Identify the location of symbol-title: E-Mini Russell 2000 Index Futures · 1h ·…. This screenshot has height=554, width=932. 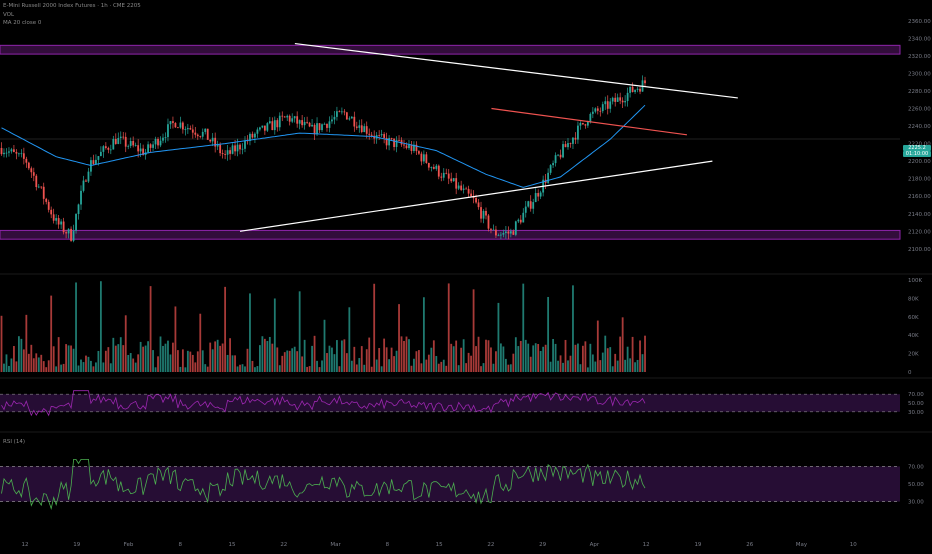
(72, 6).